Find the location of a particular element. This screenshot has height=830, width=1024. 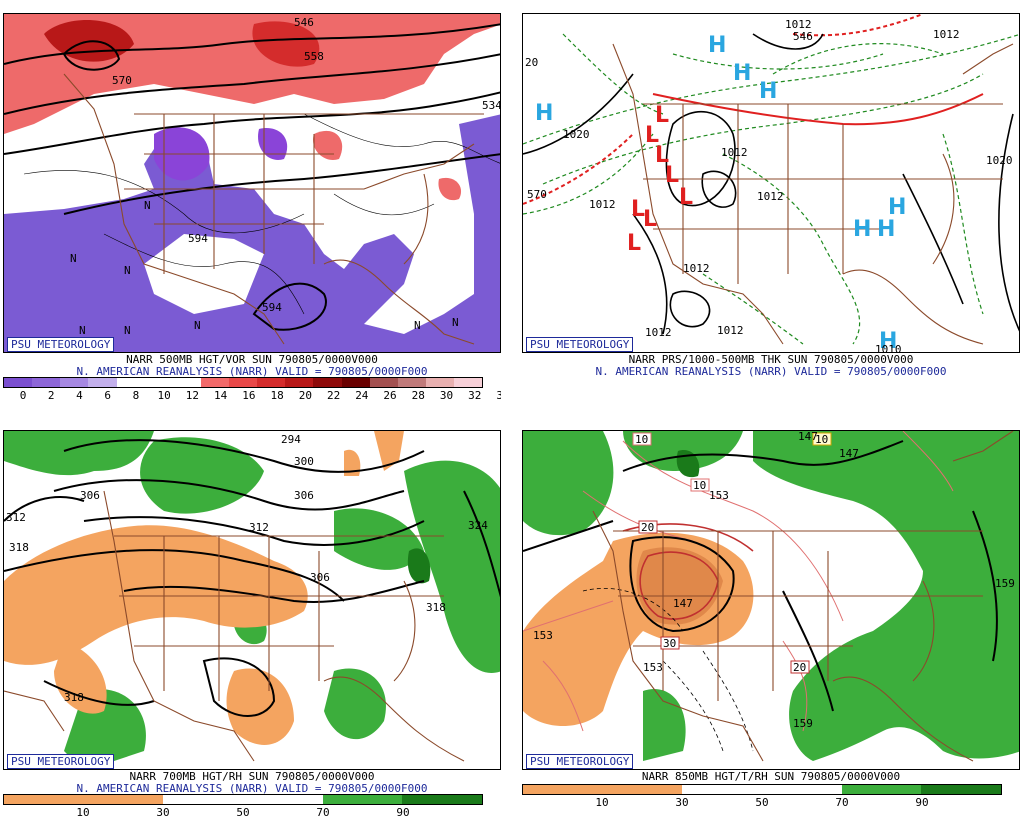

rh-label: 20 is located at coordinates (647, 527).